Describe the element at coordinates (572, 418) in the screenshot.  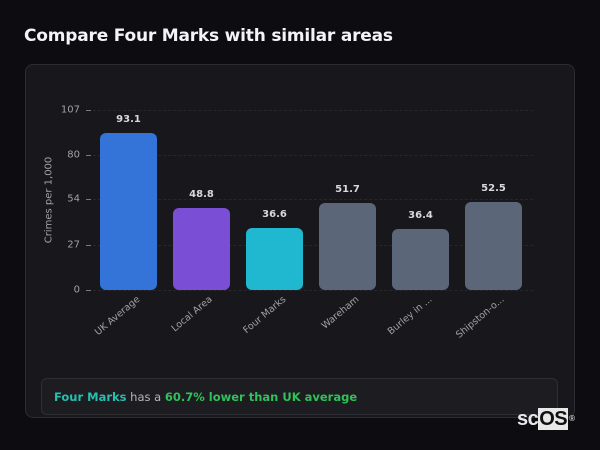
I see `registered-mark-icon: ®` at that location.